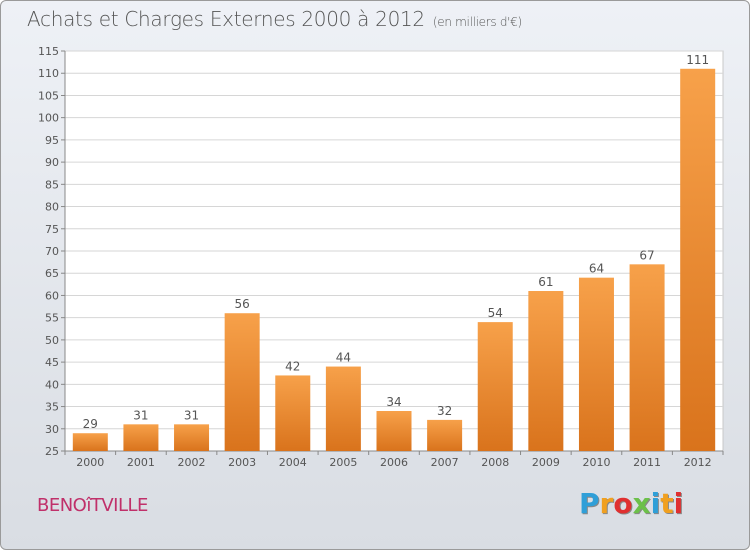 The height and width of the screenshot is (550, 750). I want to click on x-tick-label: 2007, so click(445, 462).